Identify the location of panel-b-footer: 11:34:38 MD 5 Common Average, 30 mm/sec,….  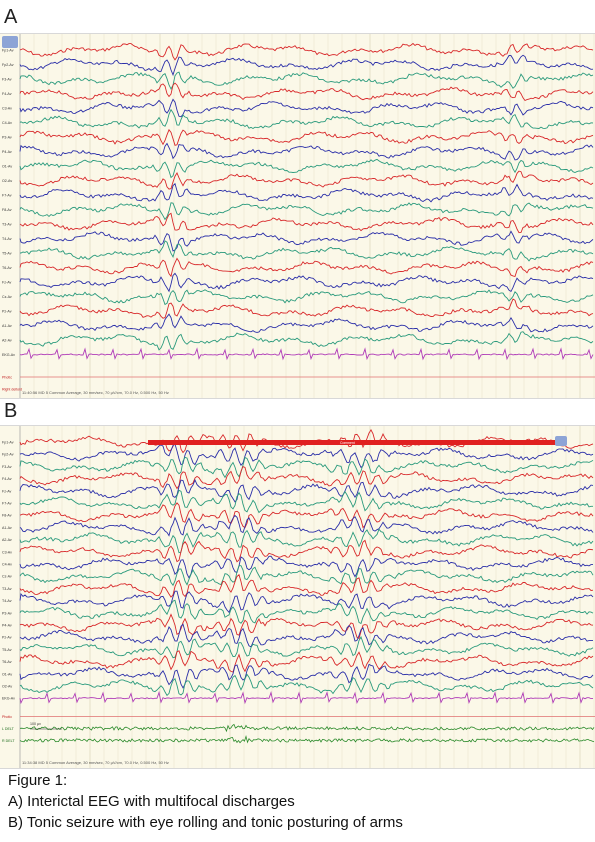
(95, 762).